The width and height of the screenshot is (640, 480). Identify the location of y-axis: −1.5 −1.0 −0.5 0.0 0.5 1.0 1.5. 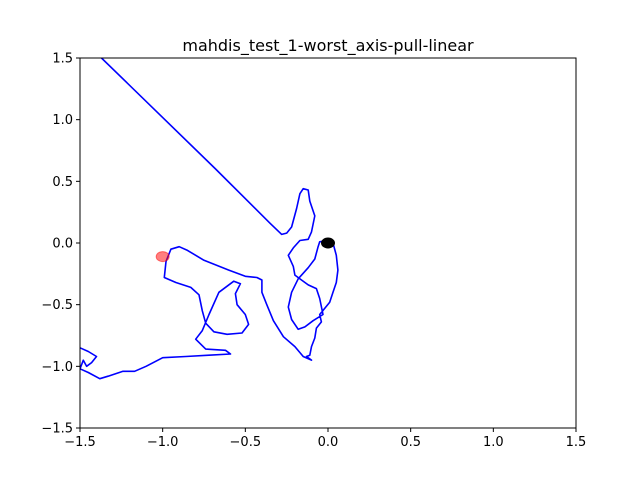
(60, 244).